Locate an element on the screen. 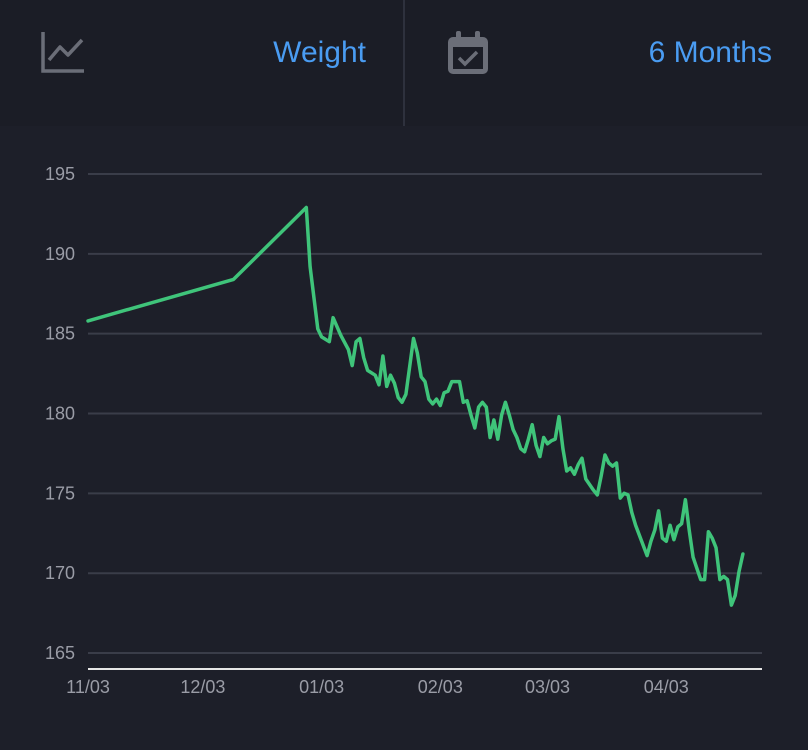 The height and width of the screenshot is (750, 808). range-selector: 6 Months is located at coordinates (710, 52).